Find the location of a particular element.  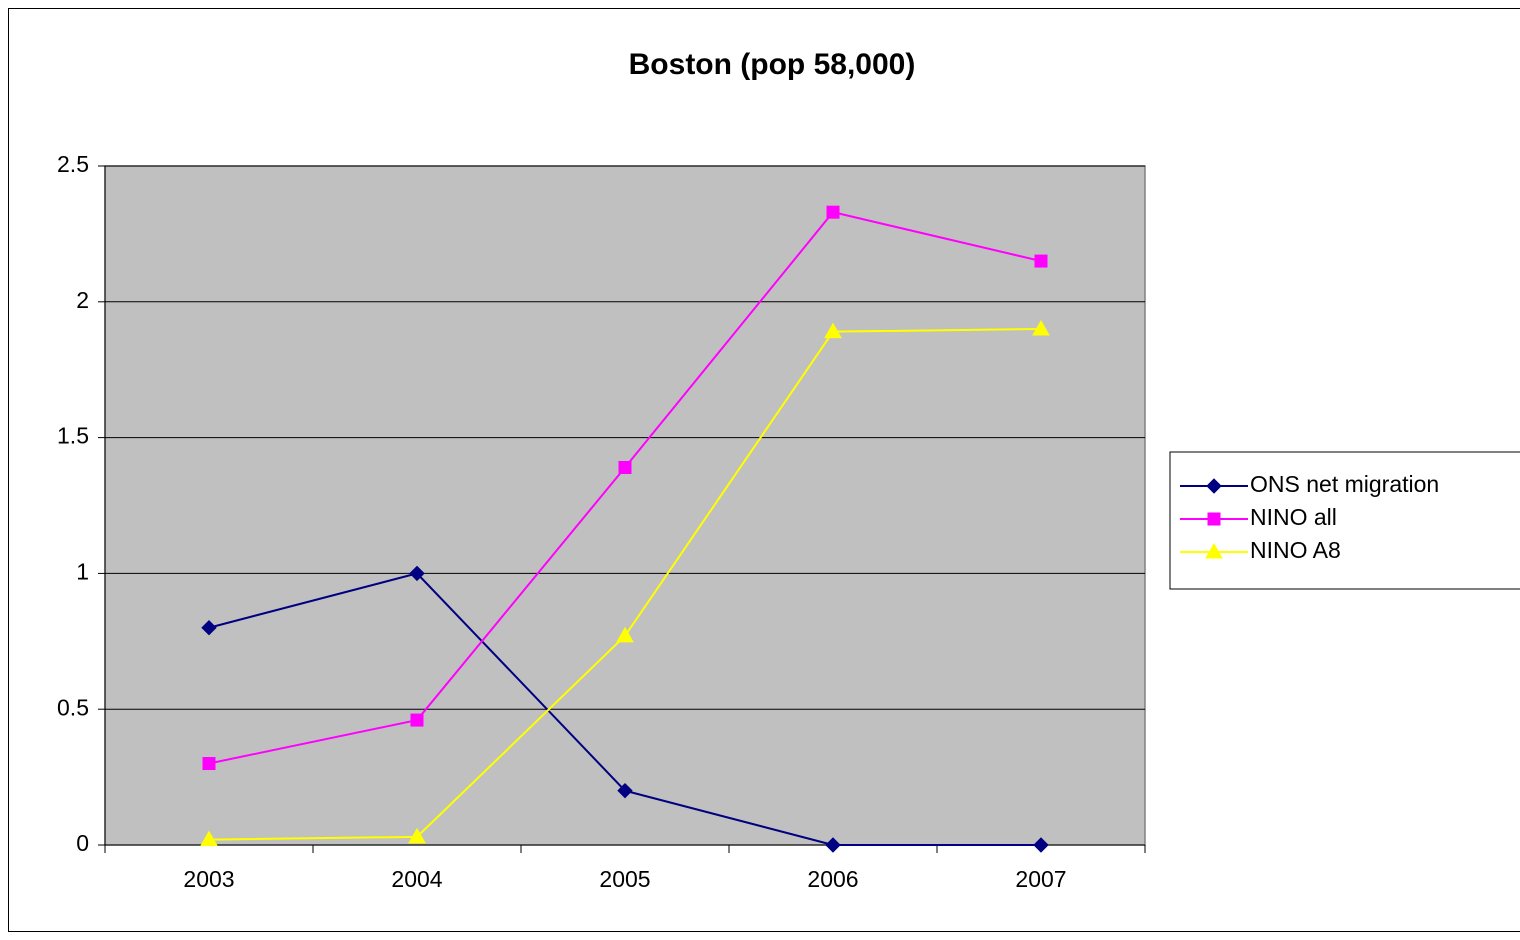

legend-label: NINO A8 is located at coordinates (1295, 550).